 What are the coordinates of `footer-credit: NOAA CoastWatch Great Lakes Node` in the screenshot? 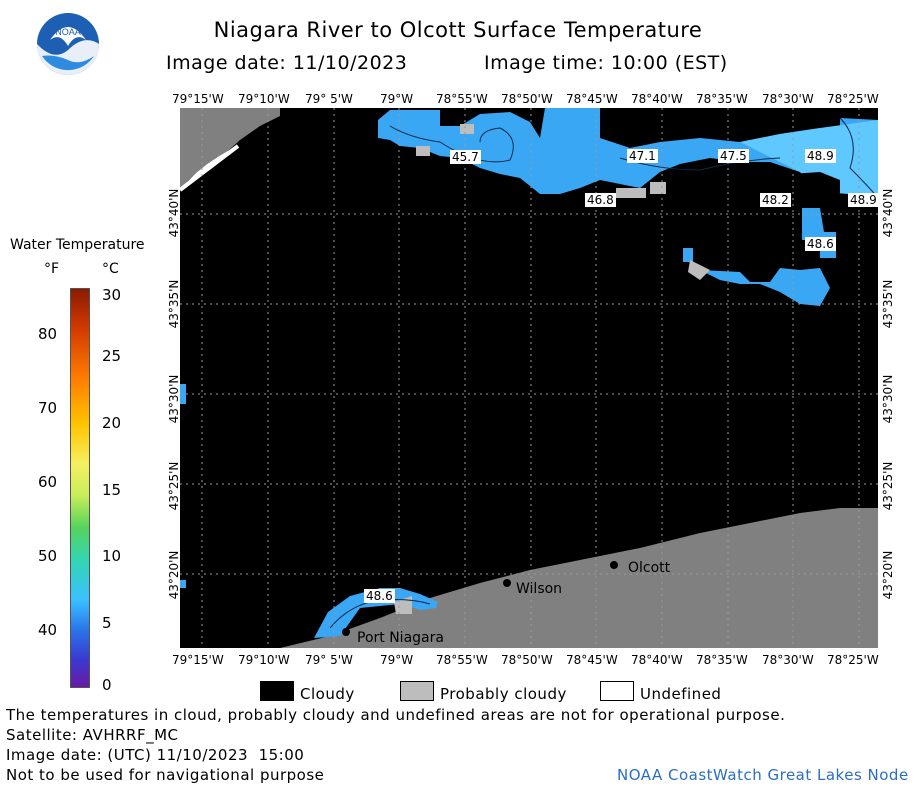 It's located at (763, 775).